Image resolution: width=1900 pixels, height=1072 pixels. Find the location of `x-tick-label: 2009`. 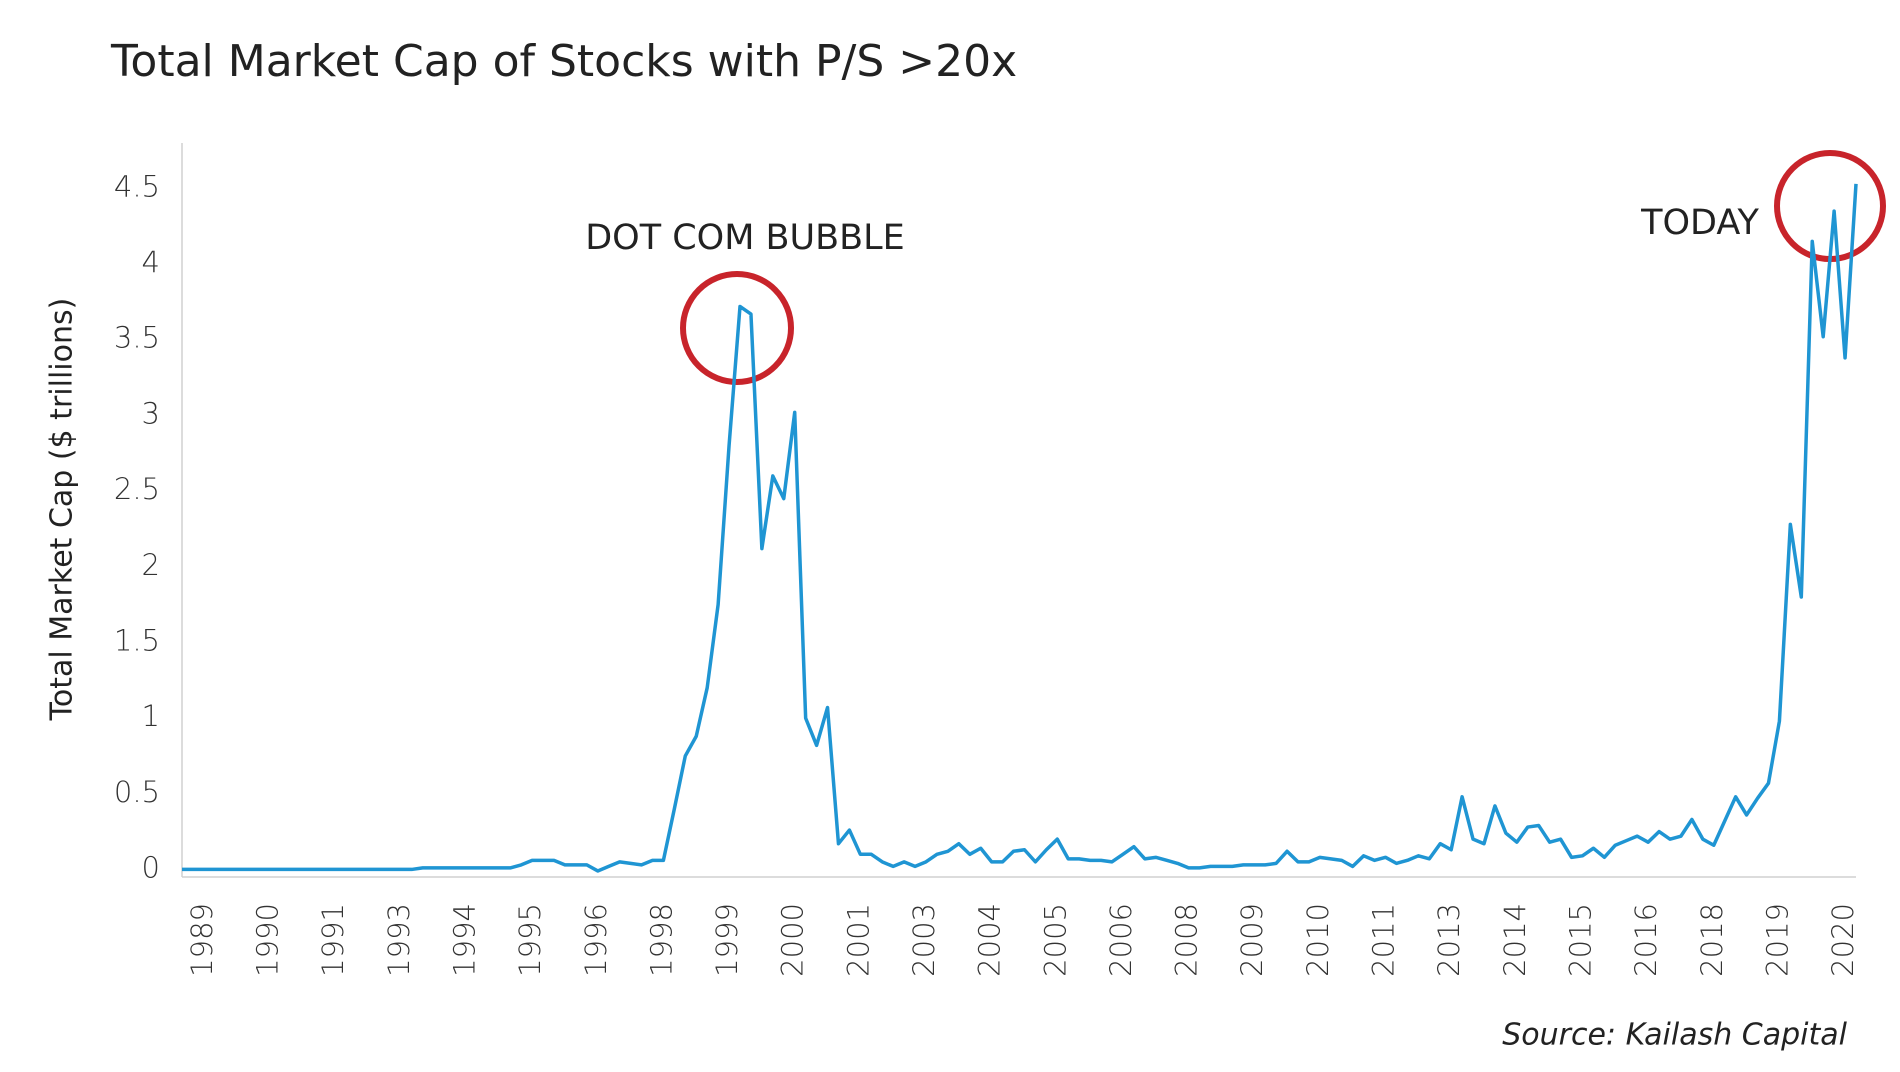

x-tick-label: 2009 is located at coordinates (1252, 940).